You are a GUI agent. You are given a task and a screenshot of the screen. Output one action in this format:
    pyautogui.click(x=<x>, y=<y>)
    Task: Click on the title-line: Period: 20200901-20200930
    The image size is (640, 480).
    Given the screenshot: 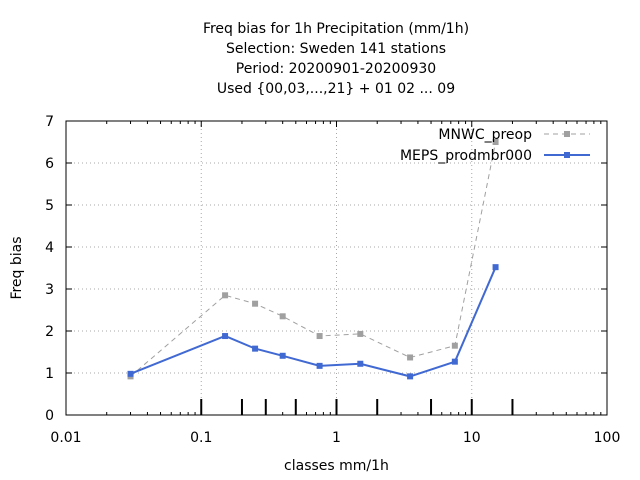 What is the action you would take?
    pyautogui.click(x=336, y=69)
    